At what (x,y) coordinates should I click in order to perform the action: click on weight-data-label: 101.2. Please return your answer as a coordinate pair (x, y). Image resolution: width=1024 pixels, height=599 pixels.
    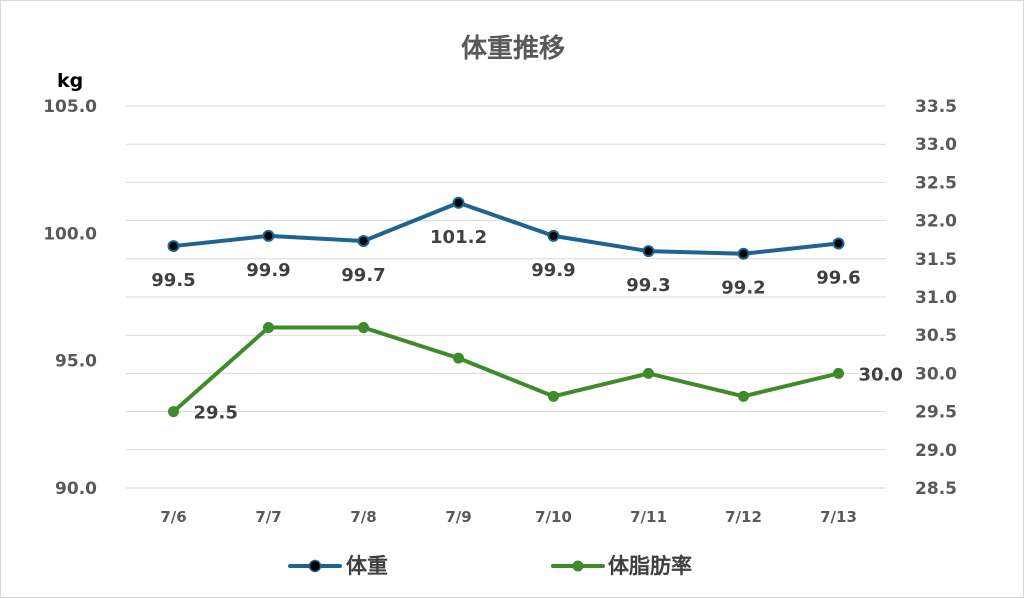
    Looking at the image, I should click on (458, 237).